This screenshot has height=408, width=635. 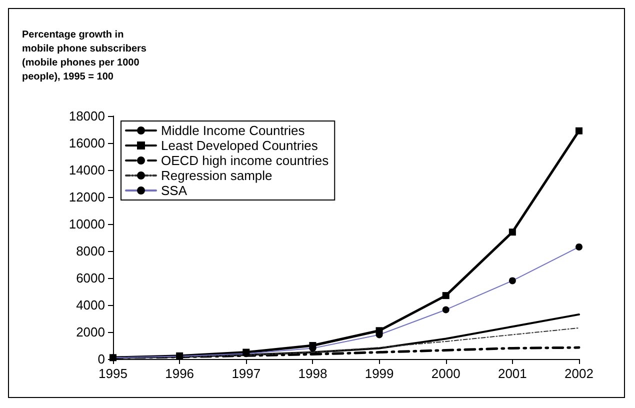 I want to click on x-tick-label: 2001, so click(x=512, y=373).